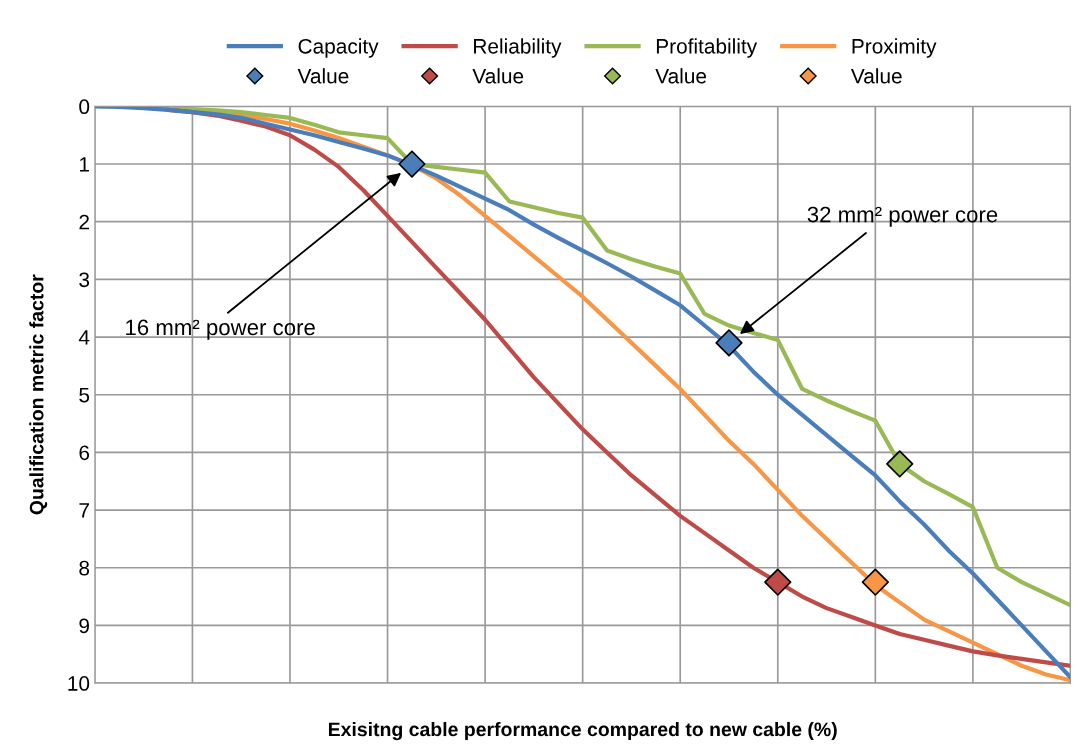  Describe the element at coordinates (84, 626) in the screenshot. I see `y-tick-label: 9` at that location.